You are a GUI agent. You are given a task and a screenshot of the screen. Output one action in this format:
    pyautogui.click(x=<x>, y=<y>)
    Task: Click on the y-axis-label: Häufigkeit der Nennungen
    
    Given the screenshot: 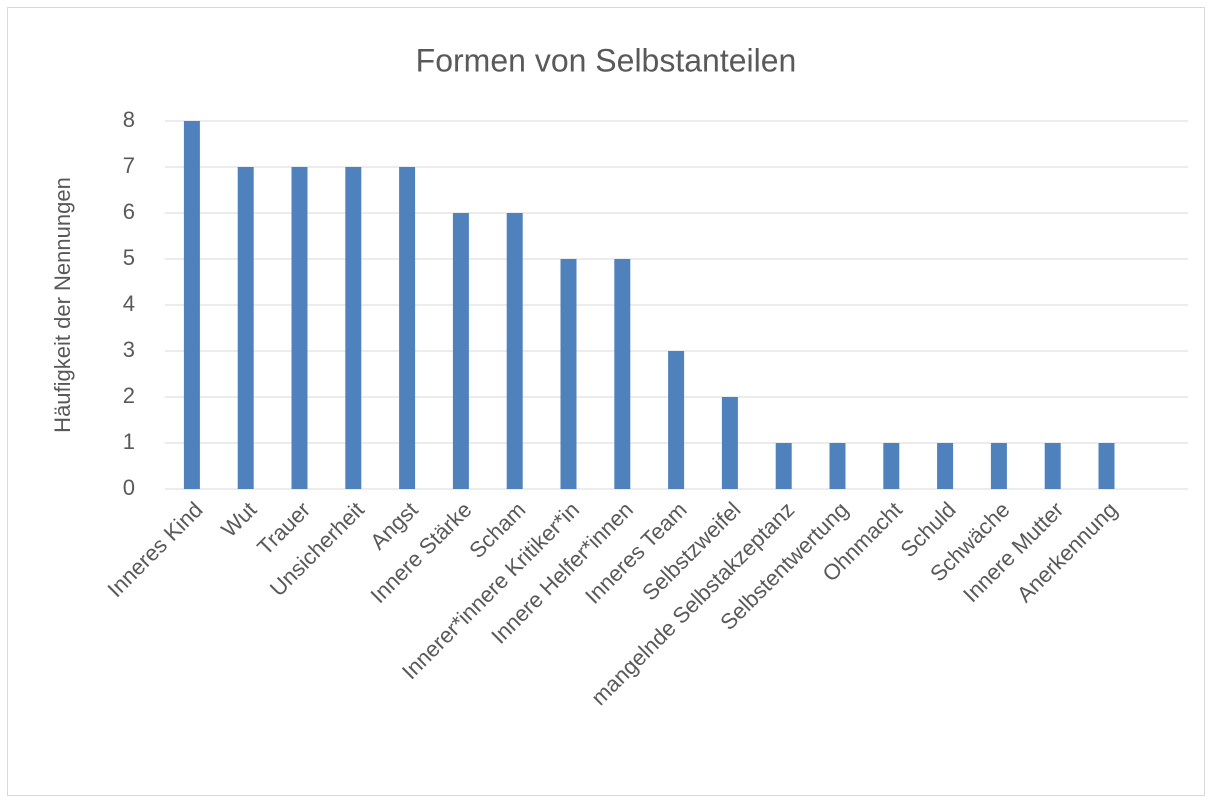 What is the action you would take?
    pyautogui.click(x=62, y=305)
    